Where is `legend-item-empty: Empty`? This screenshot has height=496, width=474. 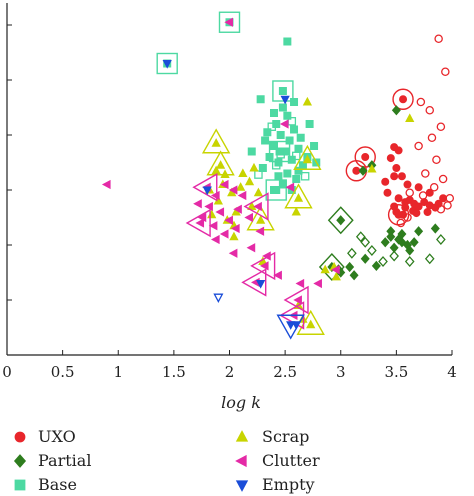 legend-item-empty: Empty is located at coordinates (275, 484).